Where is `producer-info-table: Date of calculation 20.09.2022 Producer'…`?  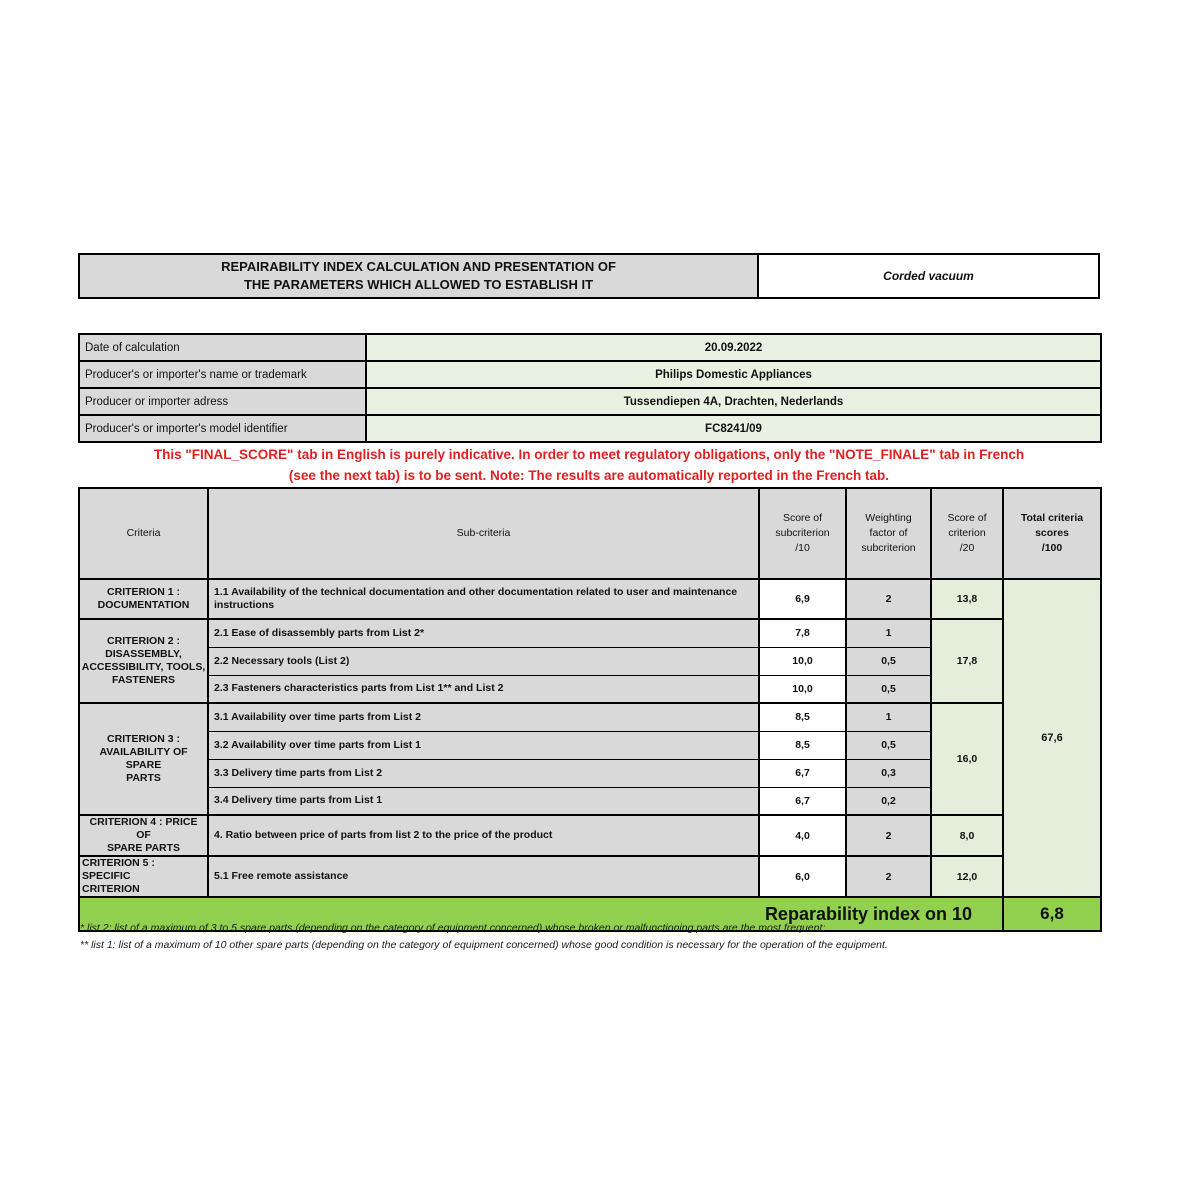 producer-info-table: Date of calculation 20.09.2022 Producer'… is located at coordinates (590, 388).